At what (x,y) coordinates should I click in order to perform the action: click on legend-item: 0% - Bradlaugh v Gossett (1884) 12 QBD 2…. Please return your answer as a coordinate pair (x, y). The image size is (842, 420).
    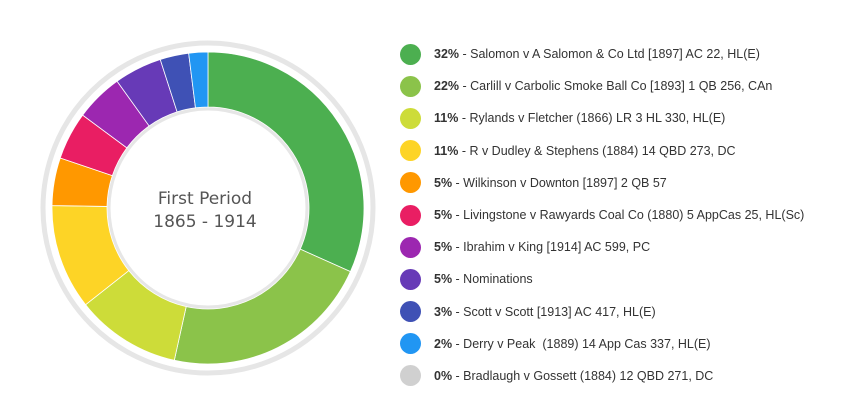
    Looking at the image, I should click on (602, 376).